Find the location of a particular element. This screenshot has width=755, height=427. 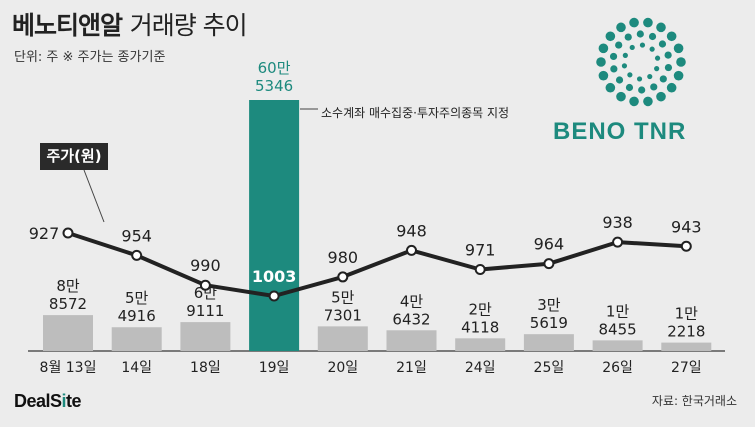

volume-bar-highlight is located at coordinates (274, 225).